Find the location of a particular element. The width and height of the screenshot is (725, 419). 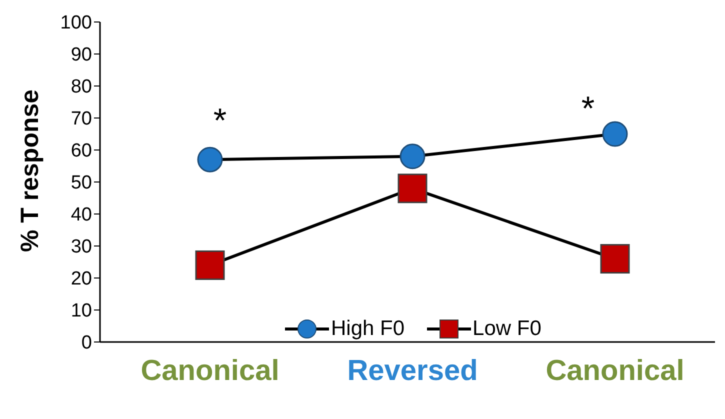

y-tick-label: 80 is located at coordinates (81, 87).